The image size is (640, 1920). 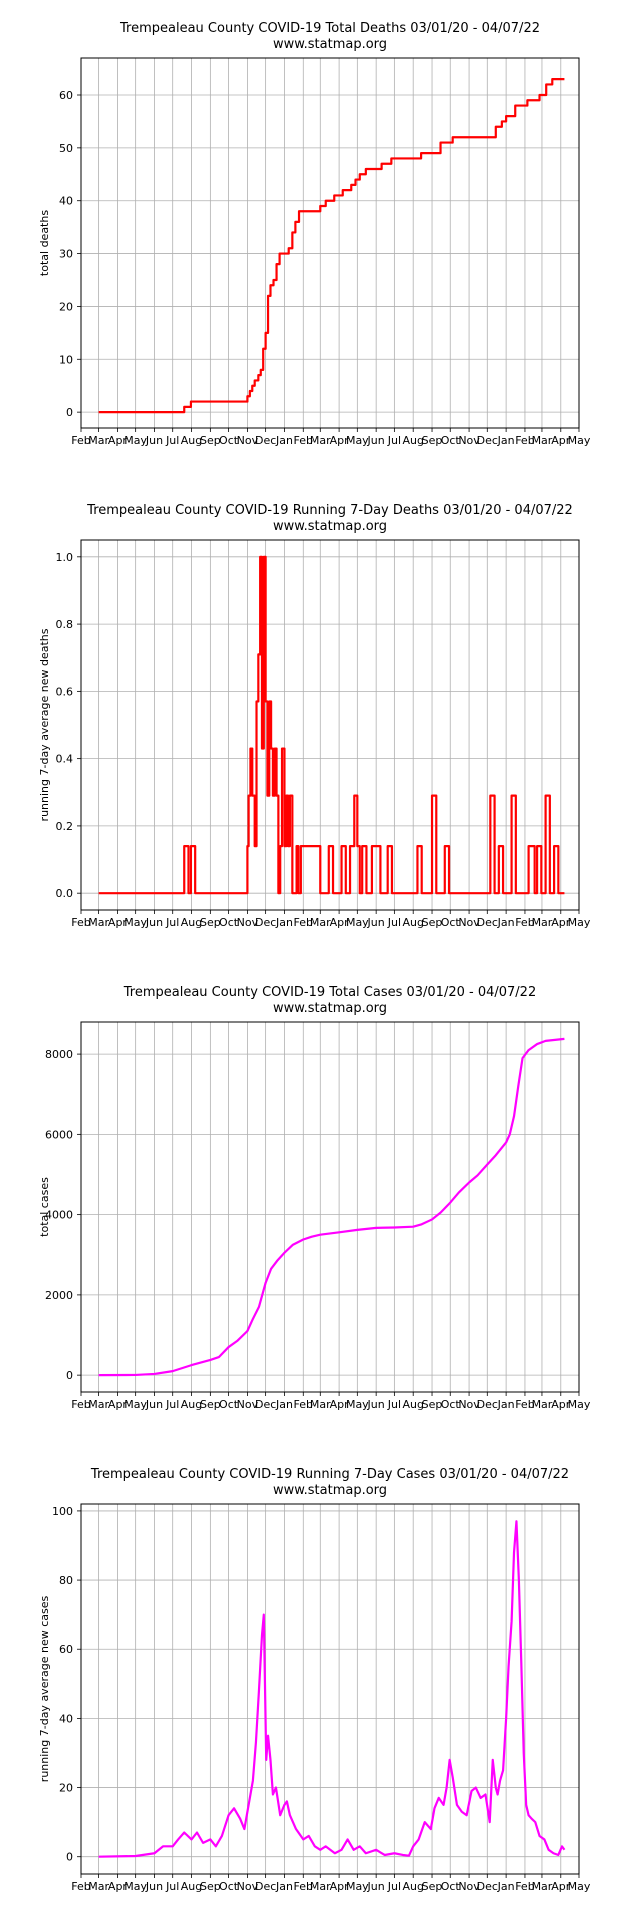 I want to click on y-axis-label: running 7-day average new cases, so click(x=44, y=1689).